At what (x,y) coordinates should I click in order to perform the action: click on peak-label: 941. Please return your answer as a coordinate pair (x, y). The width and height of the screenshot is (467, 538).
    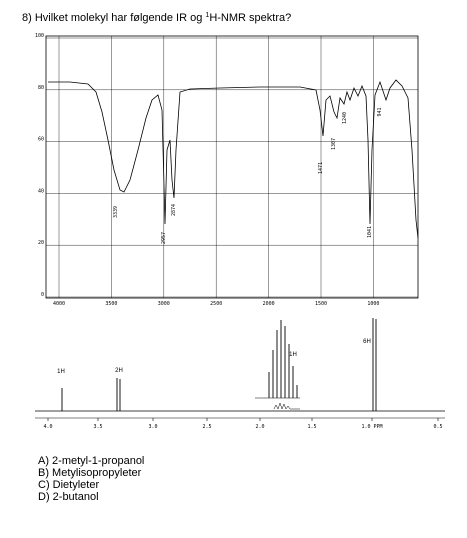
    Looking at the image, I should click on (380, 111).